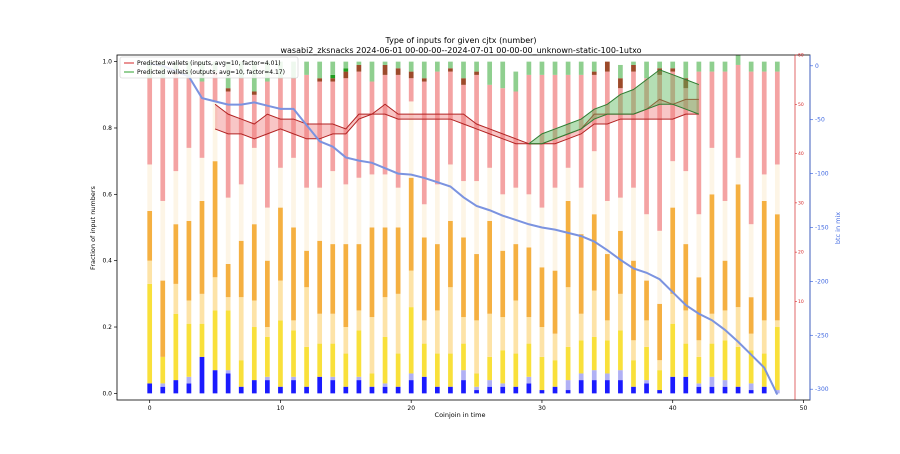 This screenshot has height=454, width=900. I want to click on red-tick-label: 20, so click(801, 253).